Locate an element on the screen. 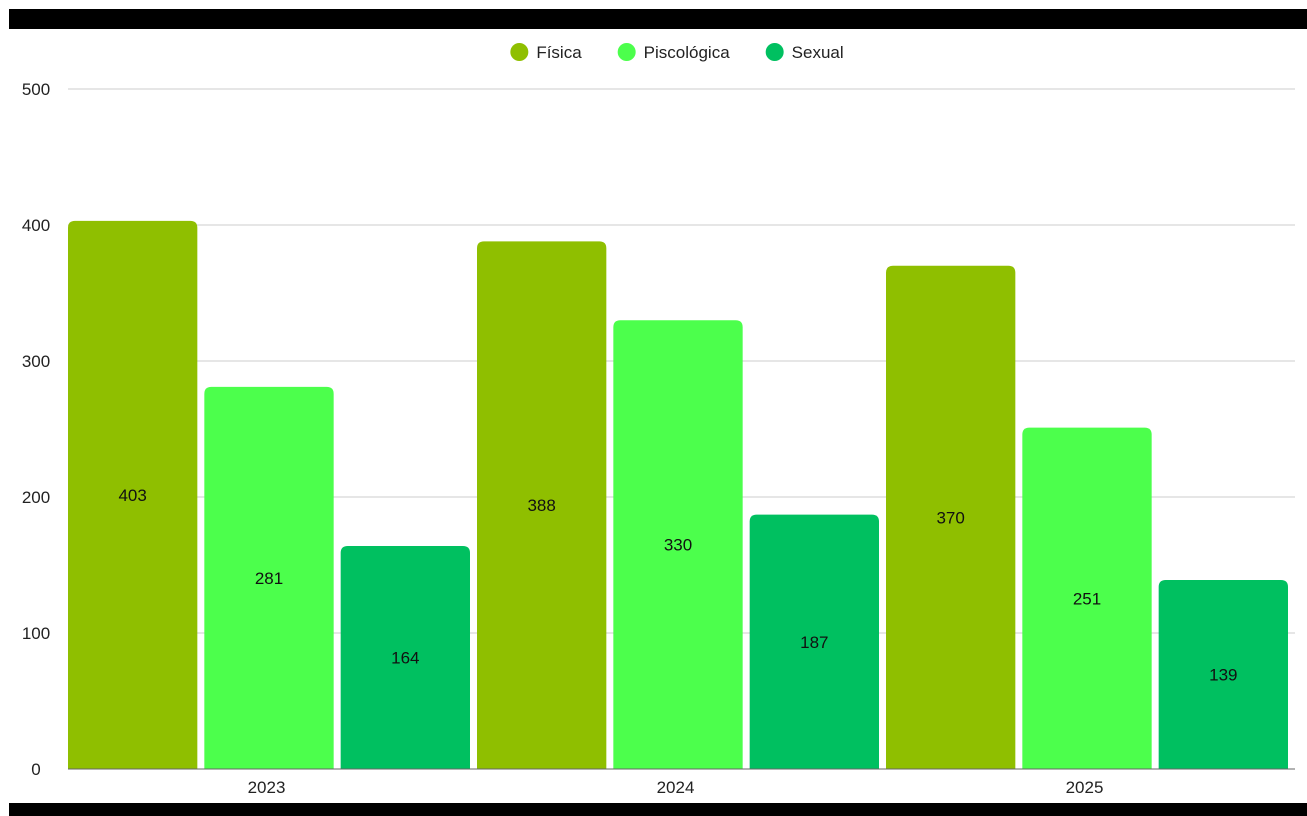 The image size is (1307, 816). y-tick-label: 300 is located at coordinates (36, 361).